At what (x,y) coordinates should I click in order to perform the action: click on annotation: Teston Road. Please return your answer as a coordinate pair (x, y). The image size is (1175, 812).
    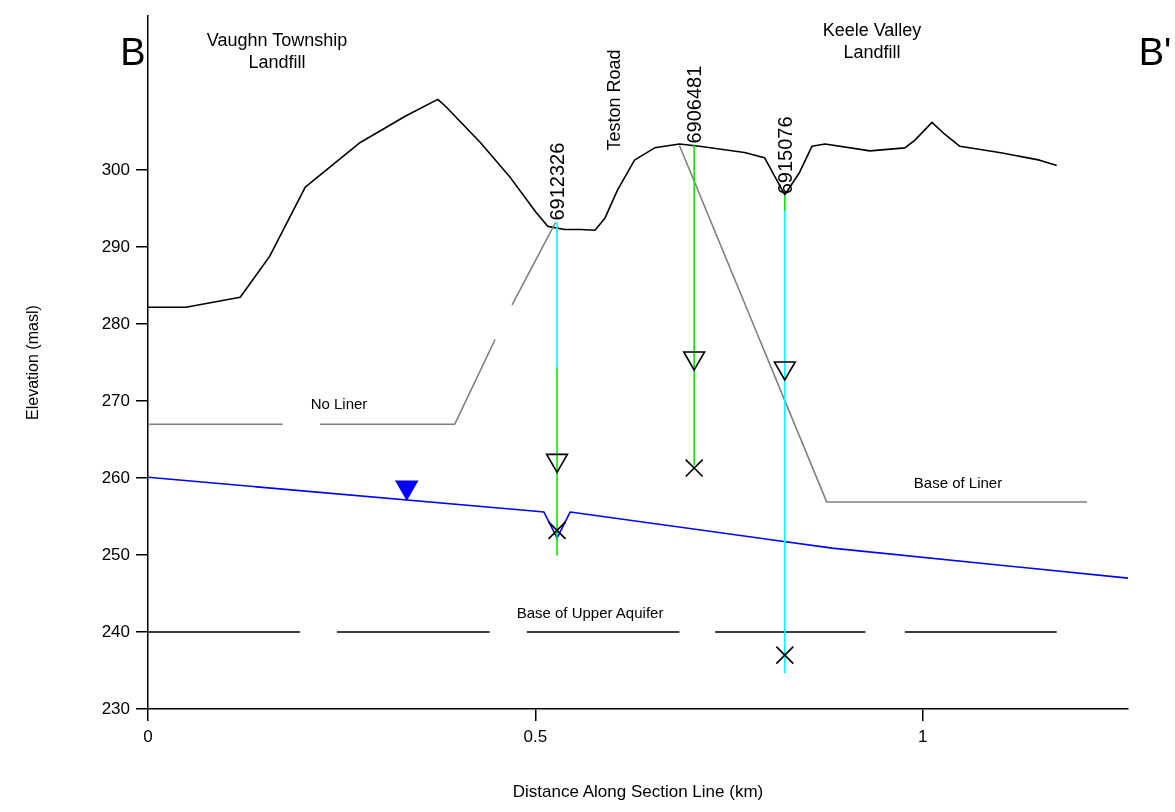
    Looking at the image, I should click on (613, 100).